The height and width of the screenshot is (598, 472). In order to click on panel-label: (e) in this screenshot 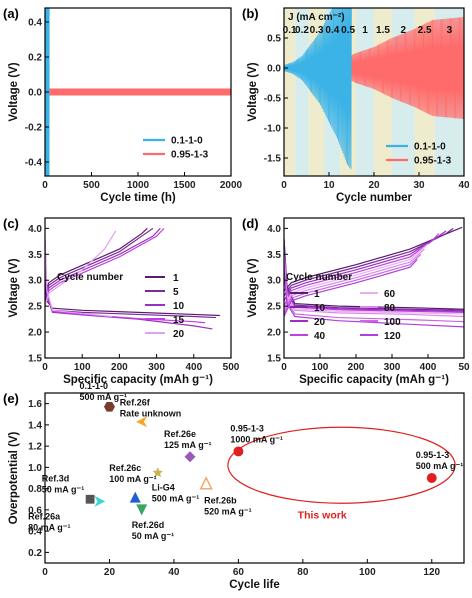, I will do `click(11, 398)`.